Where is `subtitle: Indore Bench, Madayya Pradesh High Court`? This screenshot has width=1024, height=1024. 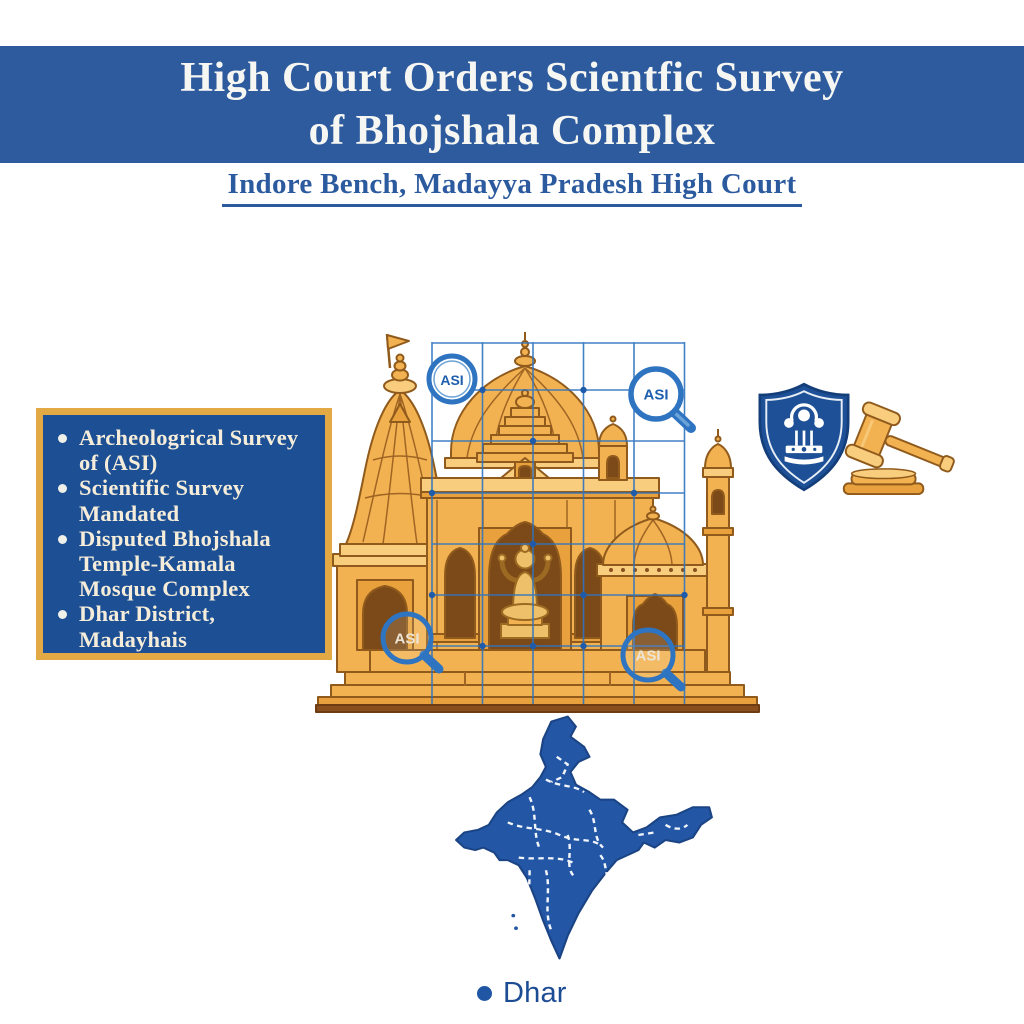 subtitle: Indore Bench, Madayya Pradesh High Court is located at coordinates (512, 187).